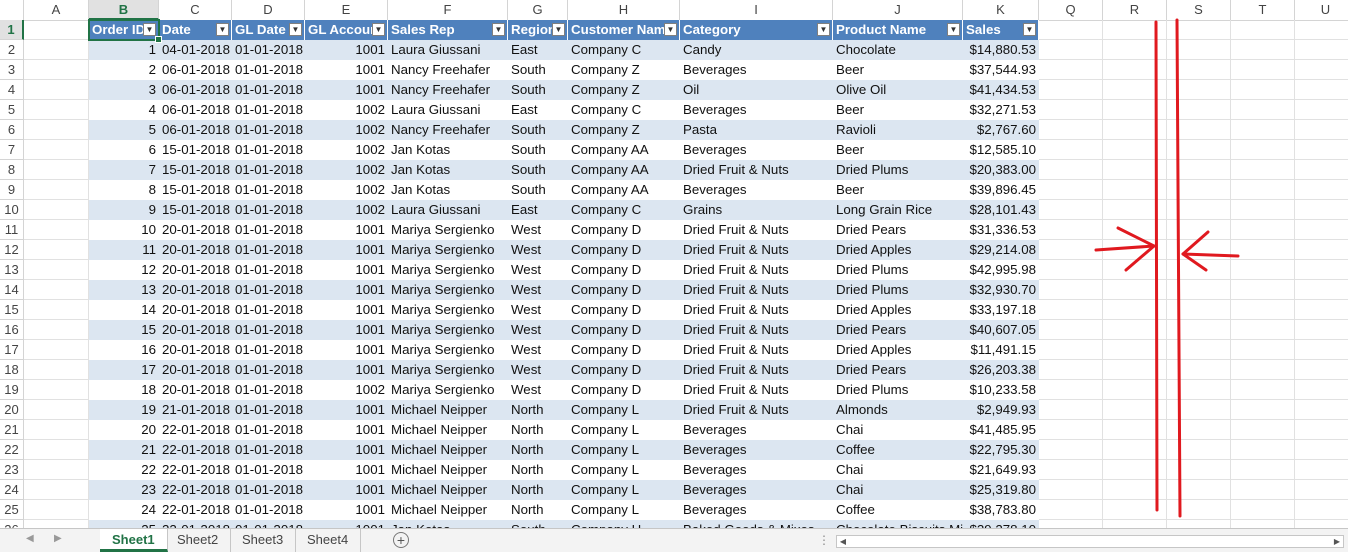  What do you see at coordinates (124, 70) in the screenshot?
I see `table-cell: 2` at bounding box center [124, 70].